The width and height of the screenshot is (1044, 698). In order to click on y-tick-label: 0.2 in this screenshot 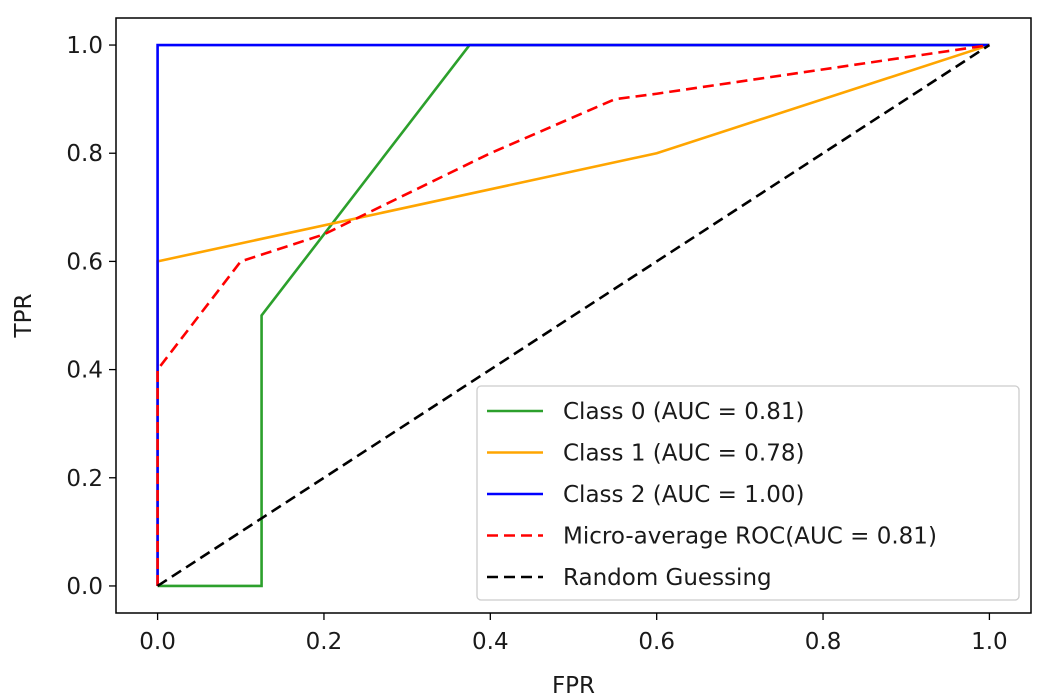, I will do `click(84, 479)`.